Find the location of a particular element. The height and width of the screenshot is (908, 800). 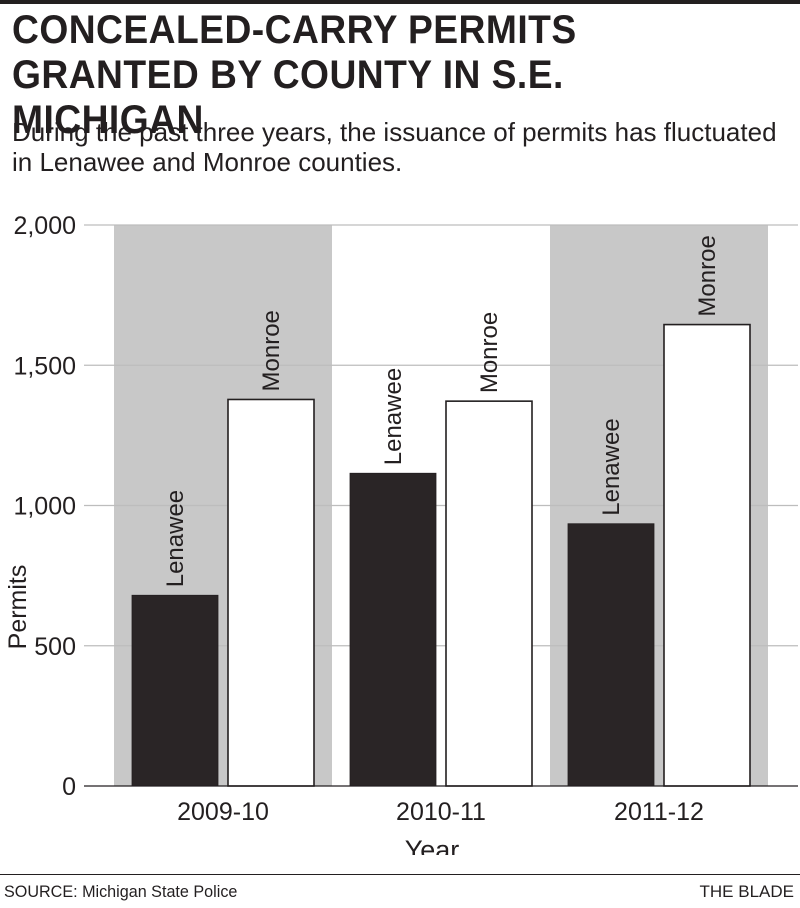

source-note: SOURCE: Michigan State Police is located at coordinates (121, 891).